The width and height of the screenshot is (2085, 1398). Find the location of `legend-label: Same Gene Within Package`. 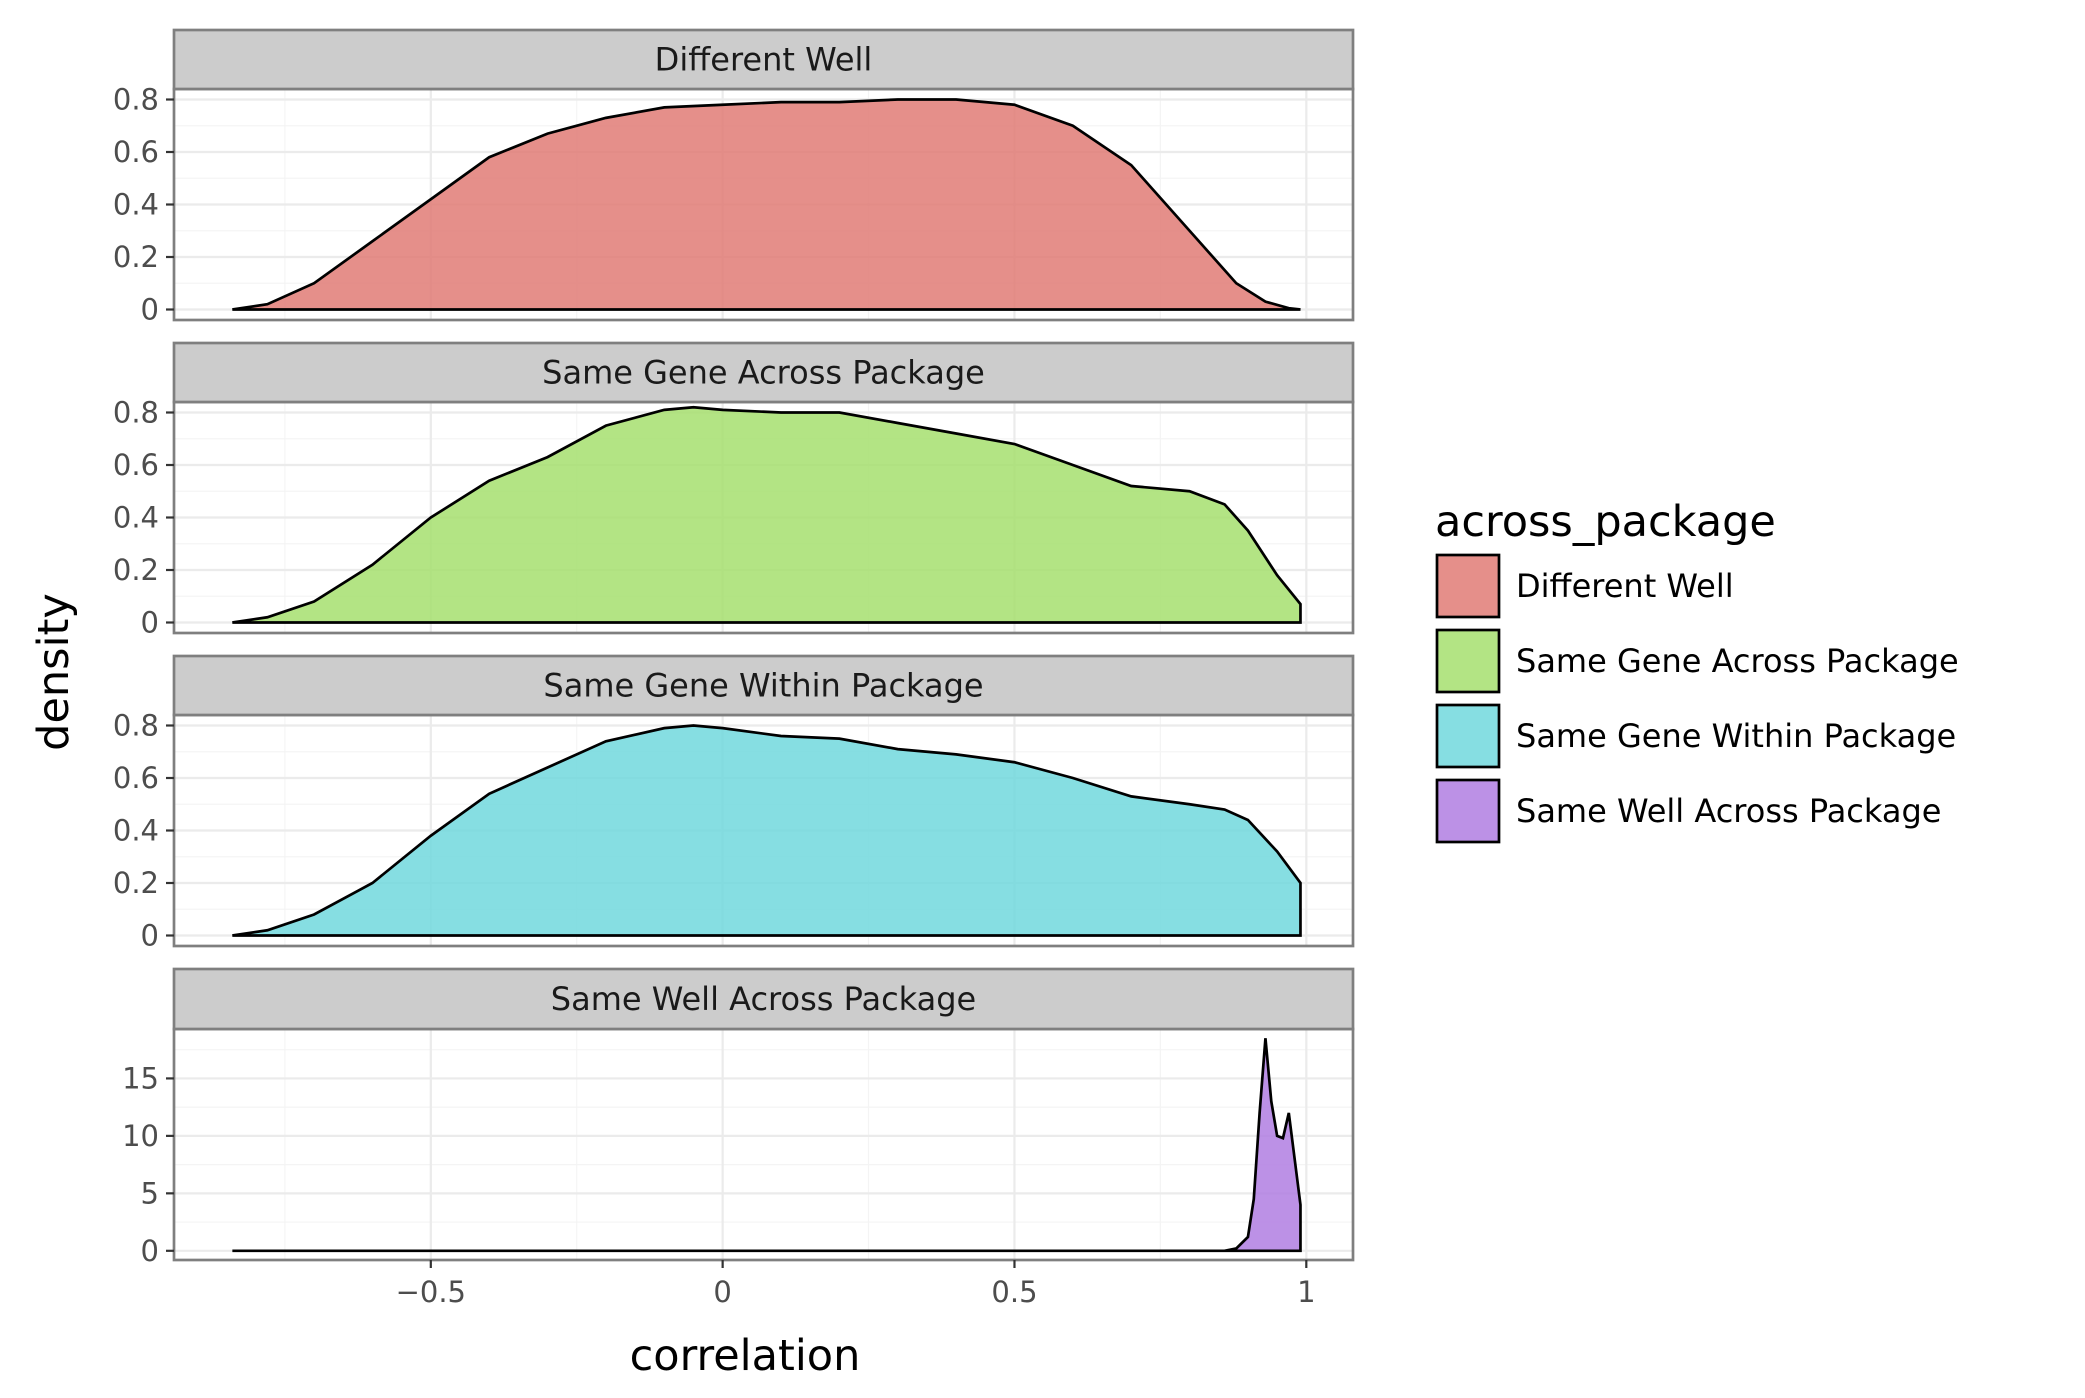

legend-label: Same Gene Within Package is located at coordinates (1736, 736).